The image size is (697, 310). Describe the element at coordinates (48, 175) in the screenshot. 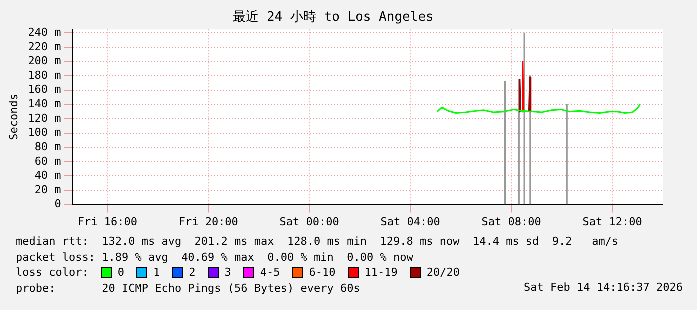

I see `y-tick-label: 40 m` at that location.